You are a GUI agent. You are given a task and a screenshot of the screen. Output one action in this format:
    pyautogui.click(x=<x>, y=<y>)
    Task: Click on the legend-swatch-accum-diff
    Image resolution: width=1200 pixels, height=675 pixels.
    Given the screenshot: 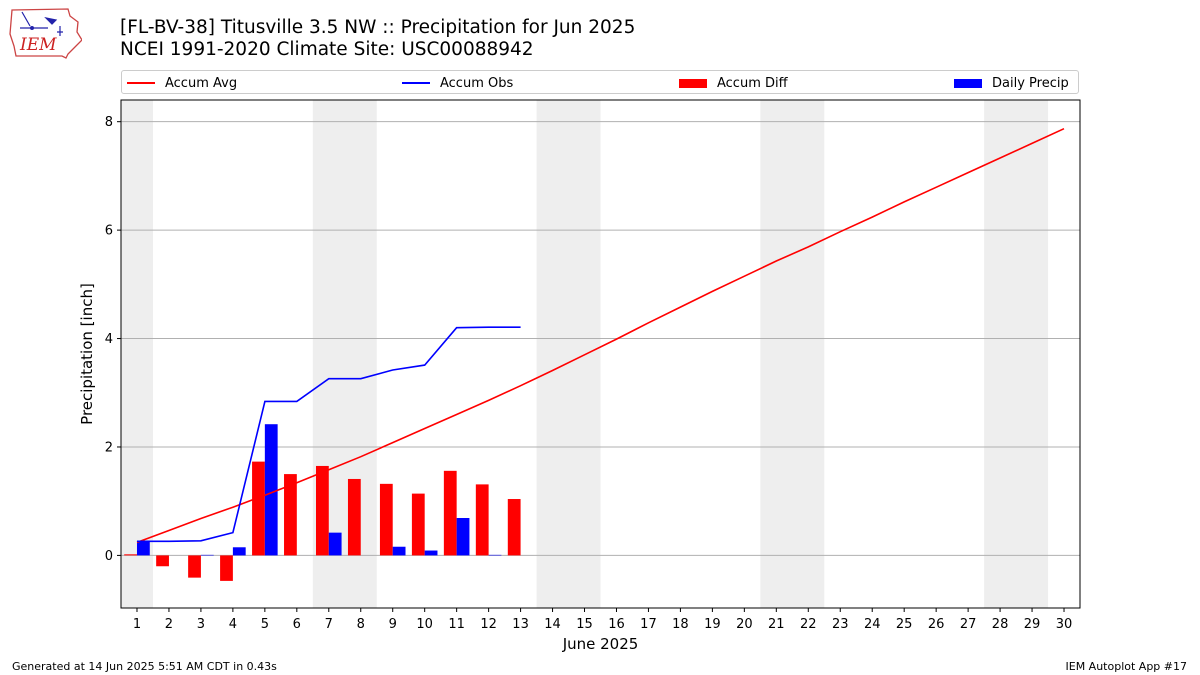 What is the action you would take?
    pyautogui.click(x=693, y=83)
    